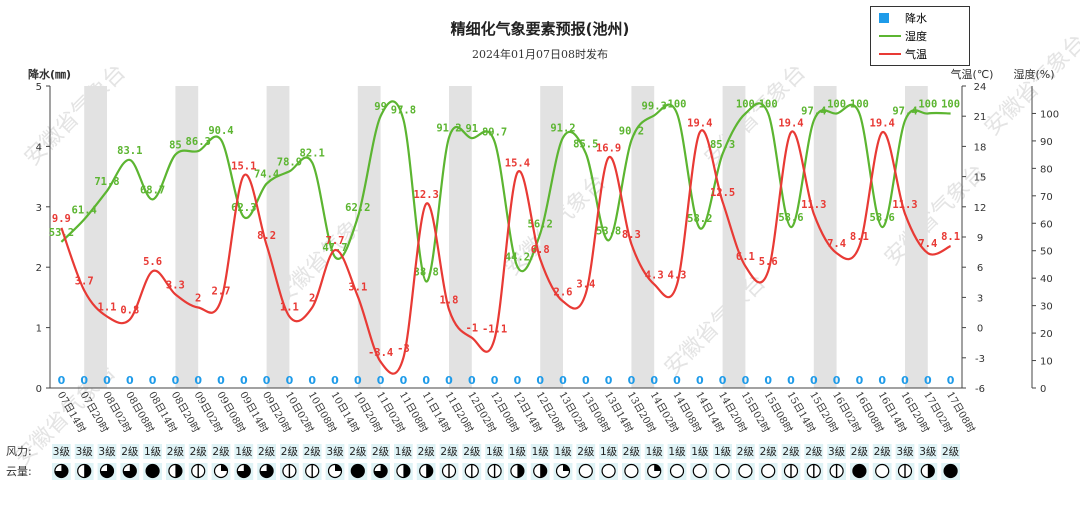 The width and height of the screenshot is (1080, 506). Describe the element at coordinates (859, 104) in the screenshot. I see `humidity-data-label: 100` at that location.